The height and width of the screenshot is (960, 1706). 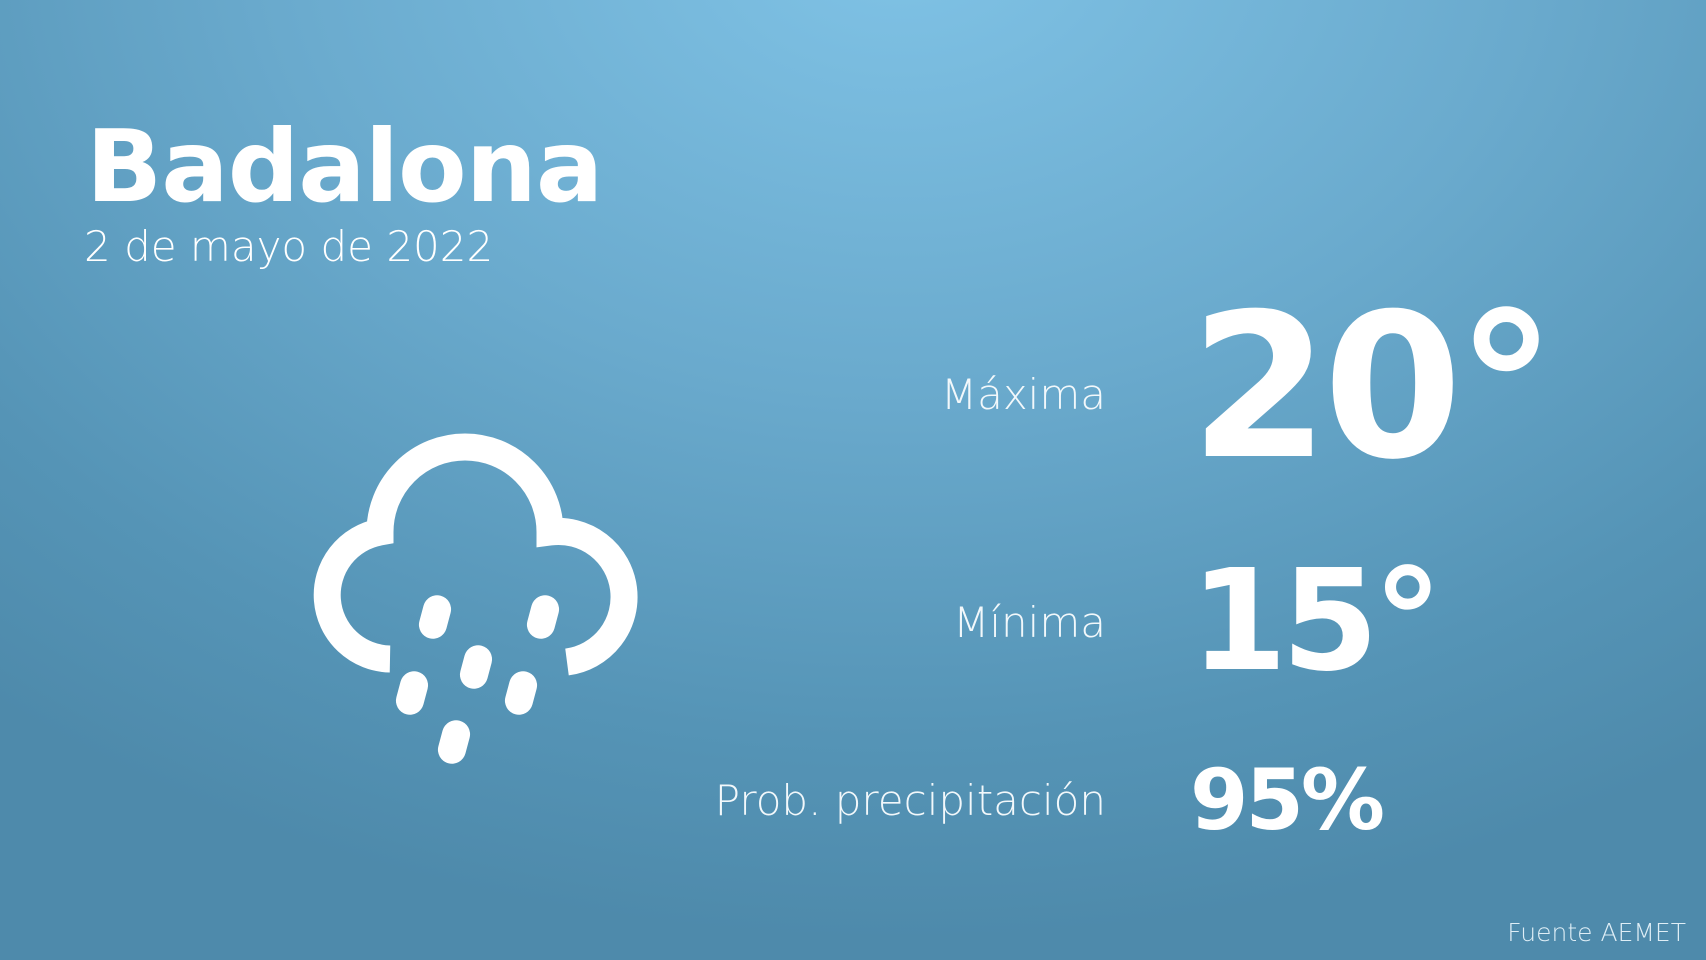 I want to click on city-title: Badalona, so click(x=344, y=166).